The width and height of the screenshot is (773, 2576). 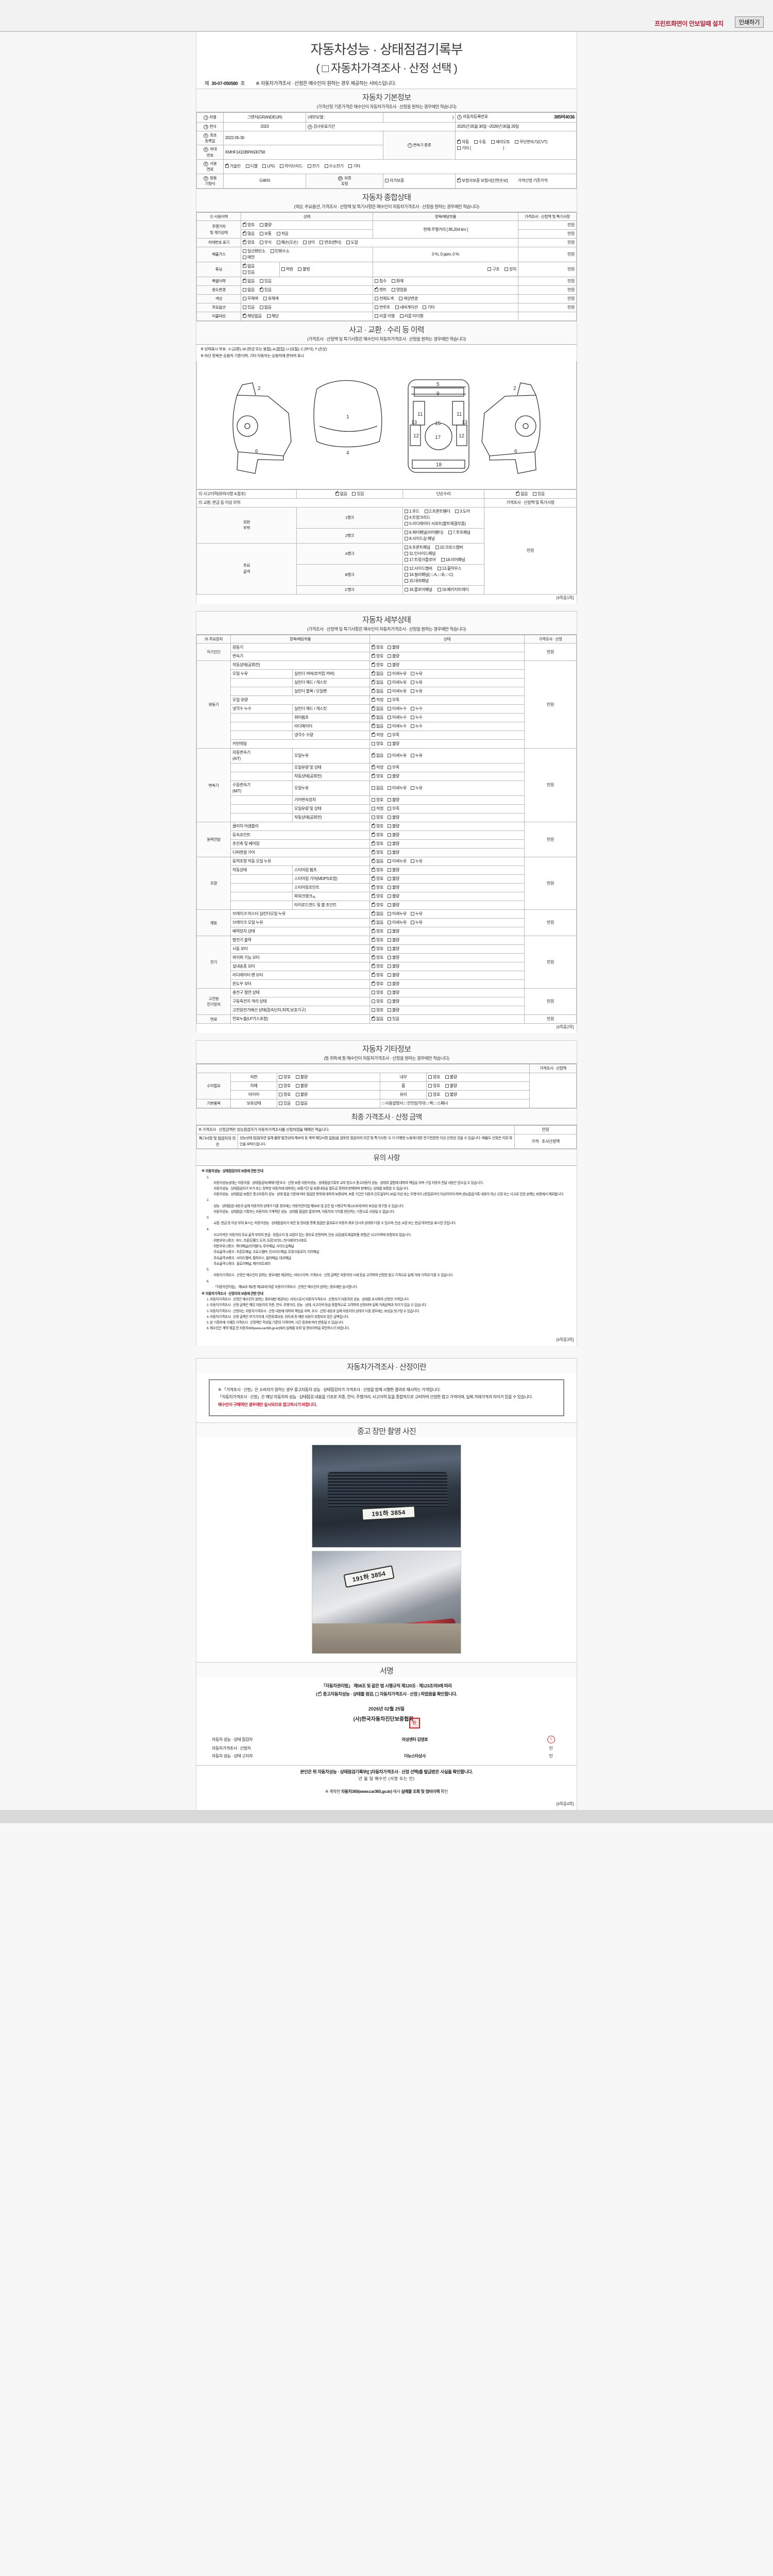 I want to click on etc-outer-good: 양호, so click(x=285, y=1077).